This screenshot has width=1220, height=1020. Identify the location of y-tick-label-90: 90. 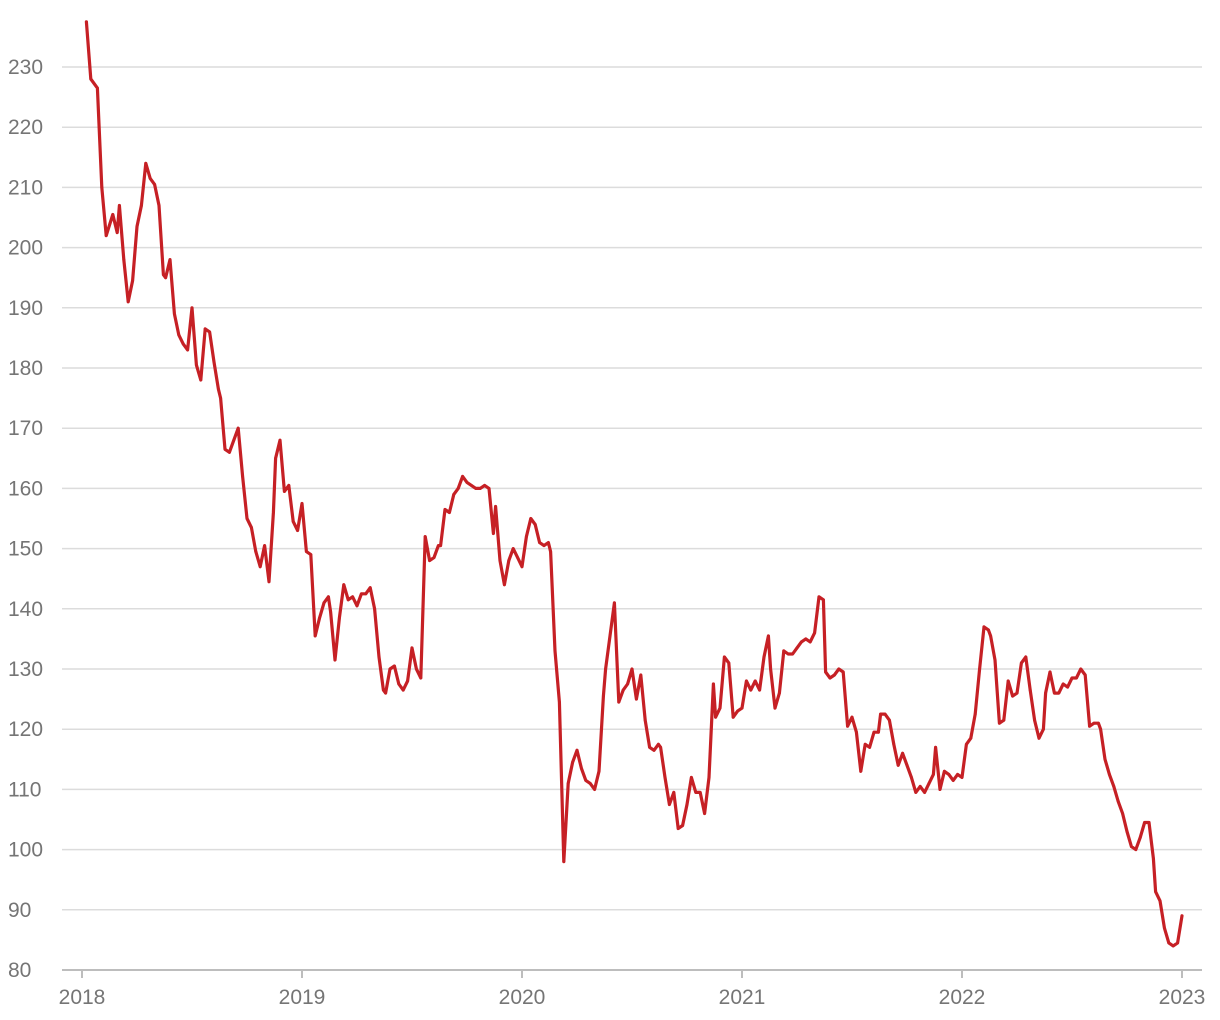
(19, 910).